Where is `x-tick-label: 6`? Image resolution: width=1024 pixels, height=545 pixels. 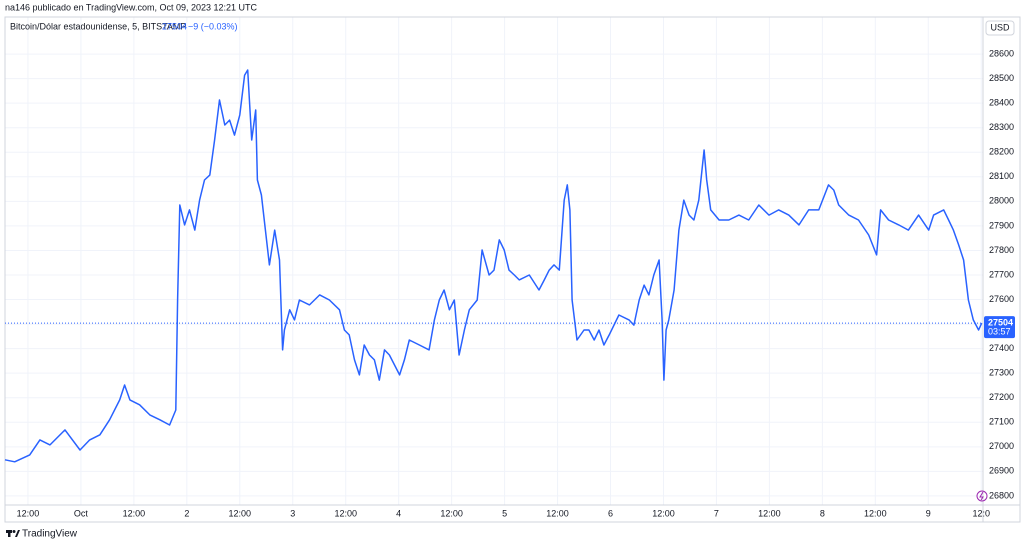
x-tick-label: 6 is located at coordinates (610, 513).